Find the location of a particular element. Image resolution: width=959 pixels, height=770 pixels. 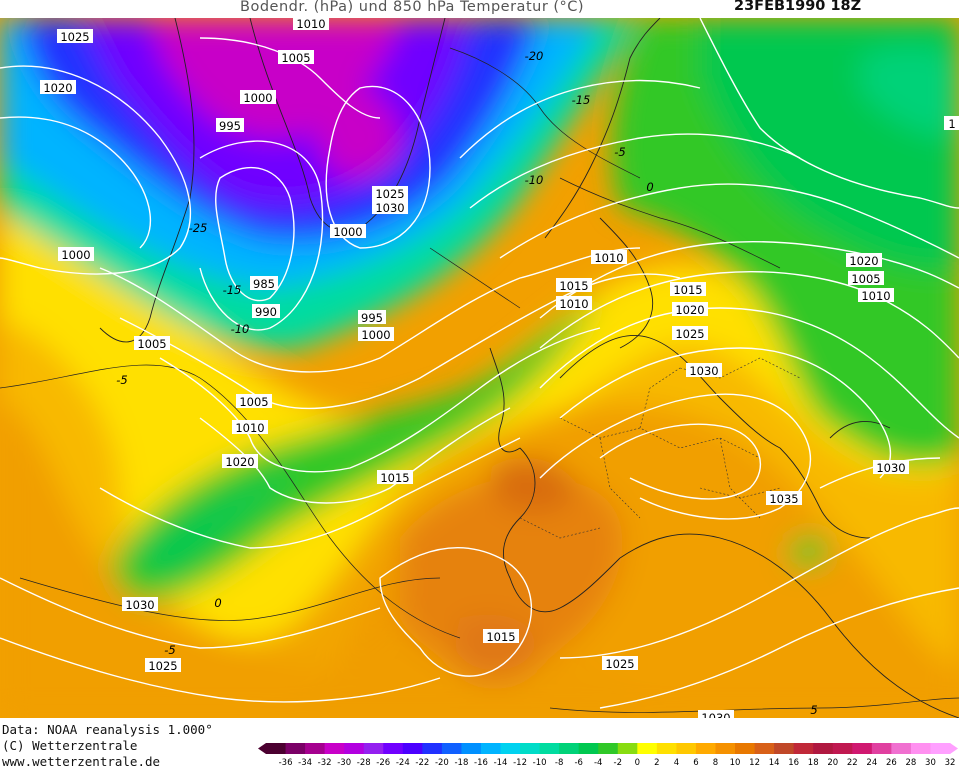

colorbar-tick-label: 18 is located at coordinates (813, 763).